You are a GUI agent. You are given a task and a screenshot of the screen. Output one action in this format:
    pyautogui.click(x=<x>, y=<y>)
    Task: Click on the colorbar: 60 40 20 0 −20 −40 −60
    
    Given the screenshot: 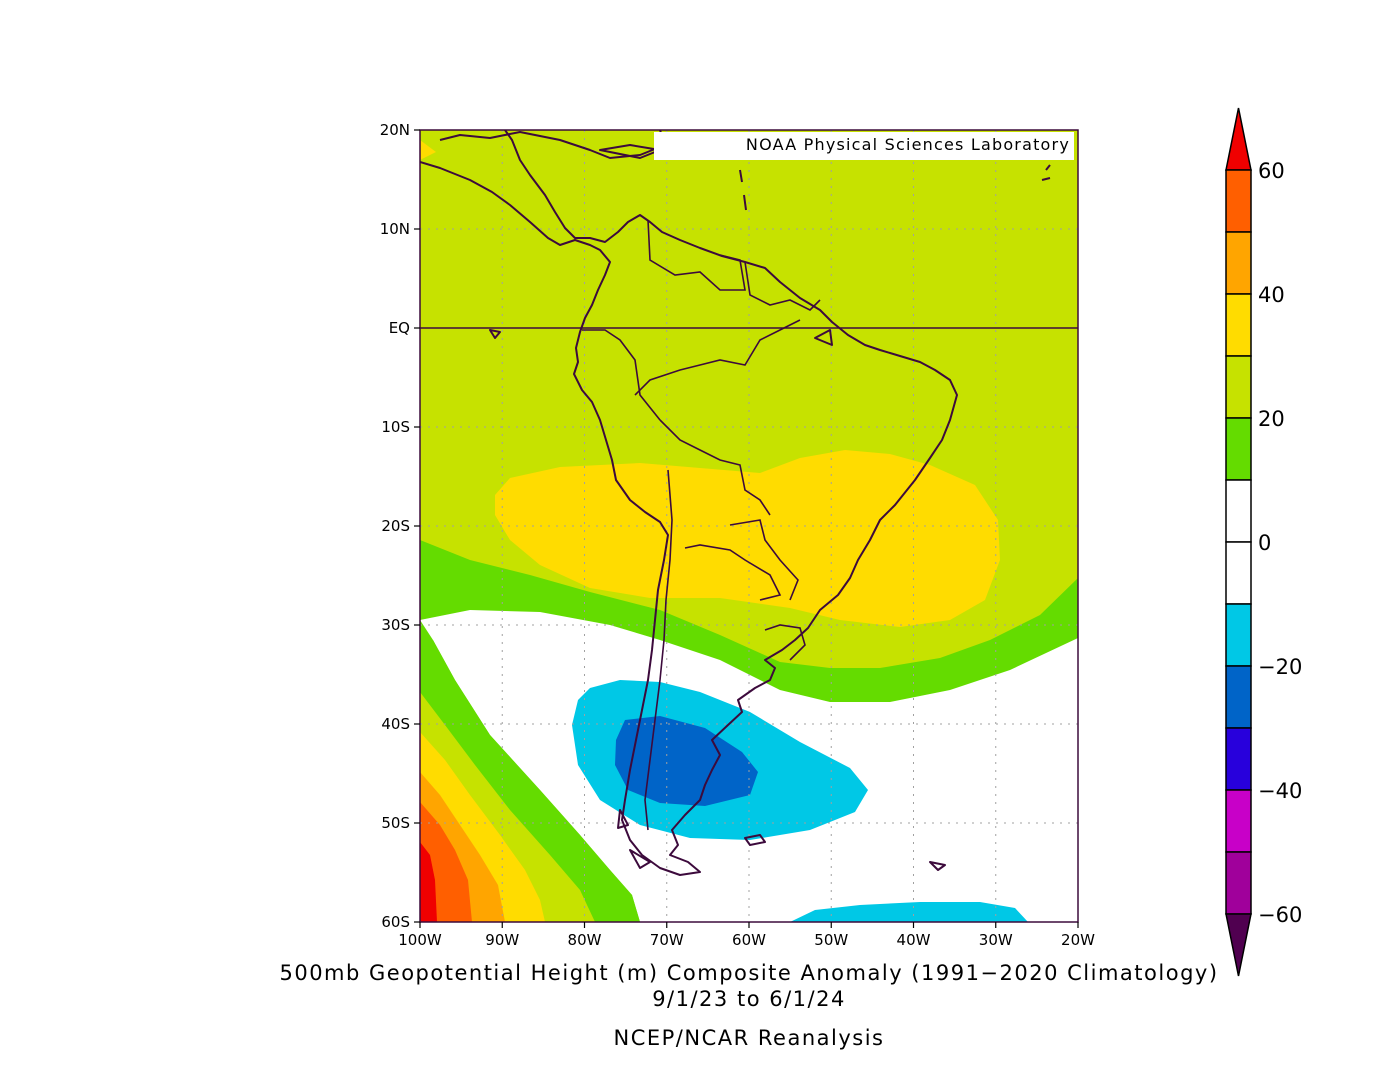 What is the action you would take?
    pyautogui.click(x=1263, y=542)
    